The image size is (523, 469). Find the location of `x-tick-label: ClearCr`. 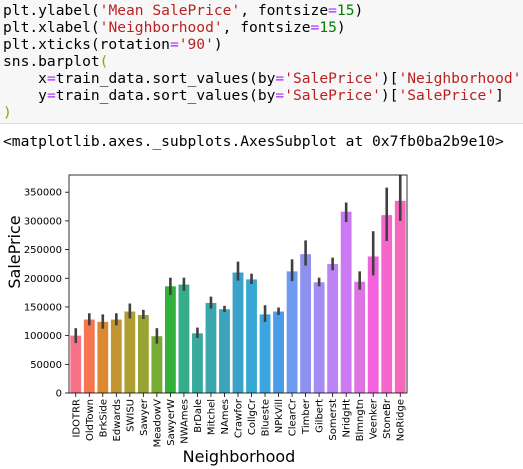

x-tick-label: ClearCr is located at coordinates (293, 417).